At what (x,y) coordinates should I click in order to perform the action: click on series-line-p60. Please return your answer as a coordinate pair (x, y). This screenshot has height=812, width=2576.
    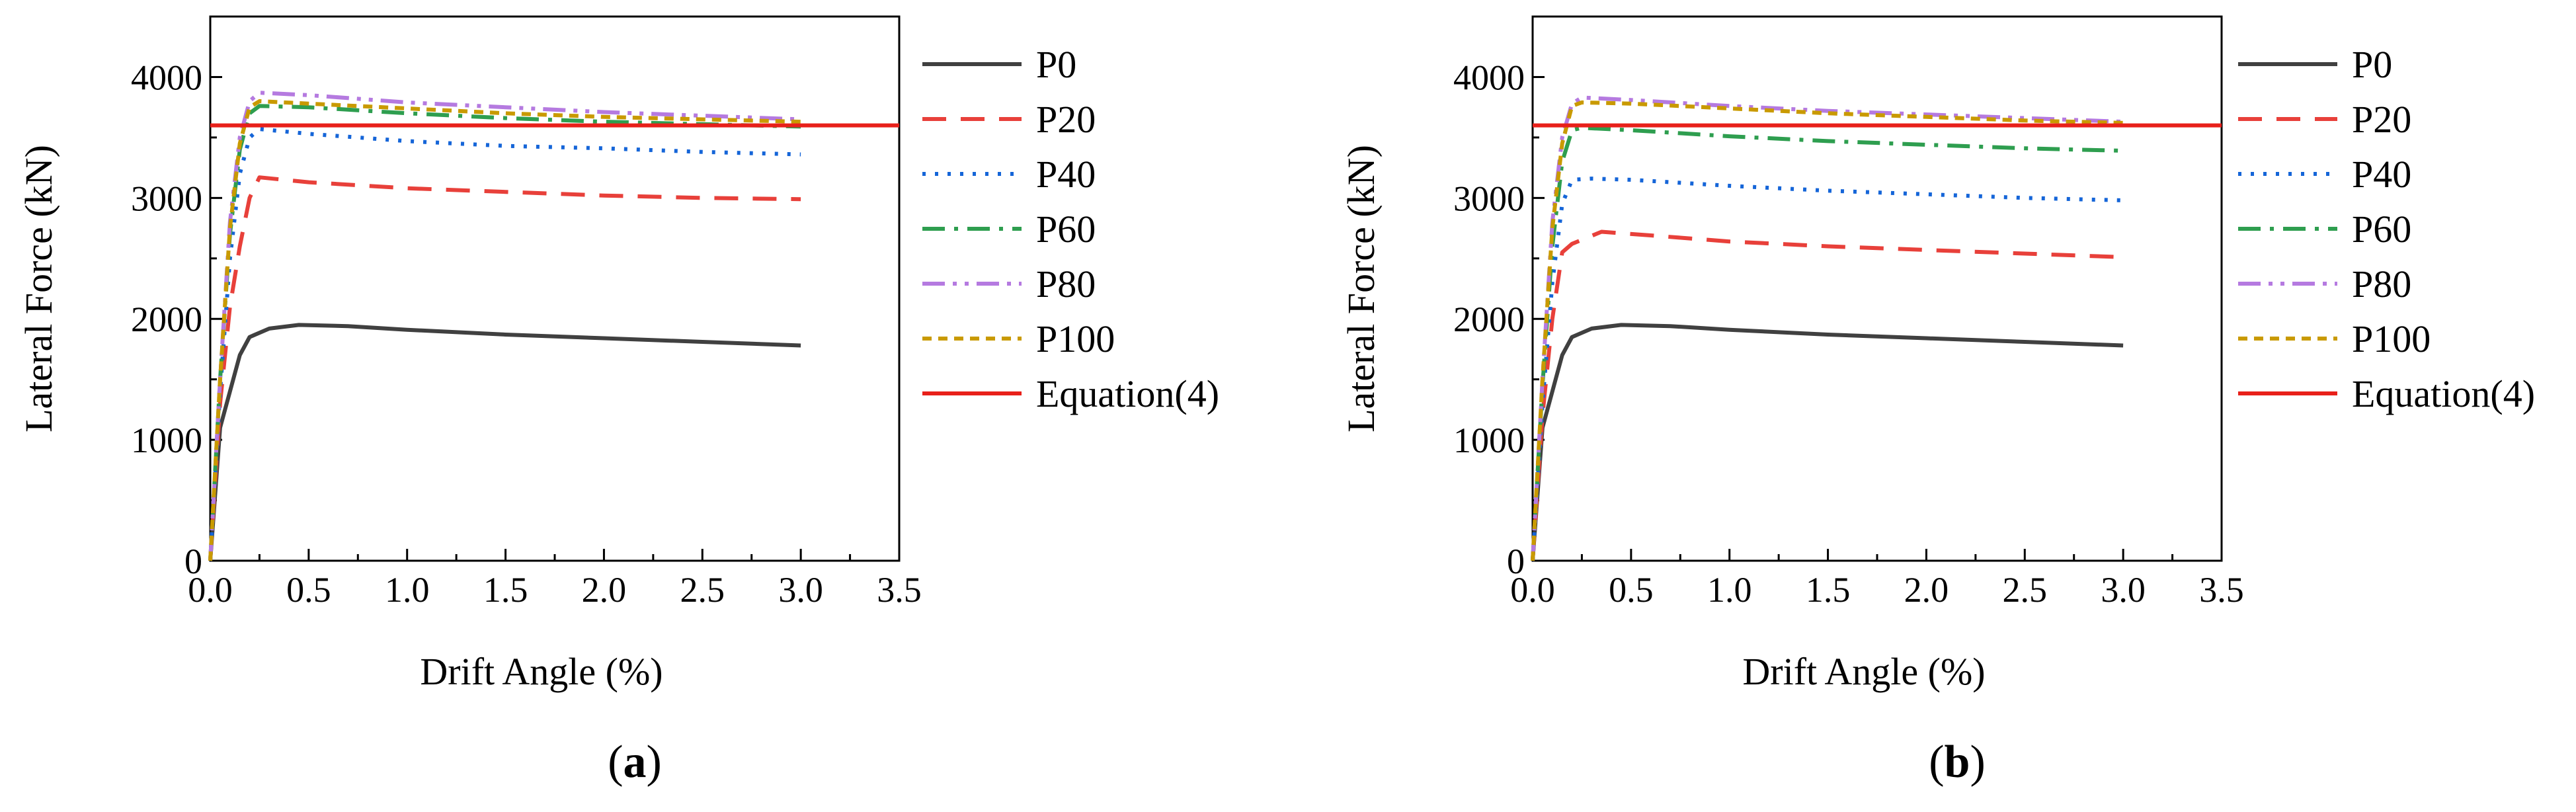
    Looking at the image, I should click on (1828, 343).